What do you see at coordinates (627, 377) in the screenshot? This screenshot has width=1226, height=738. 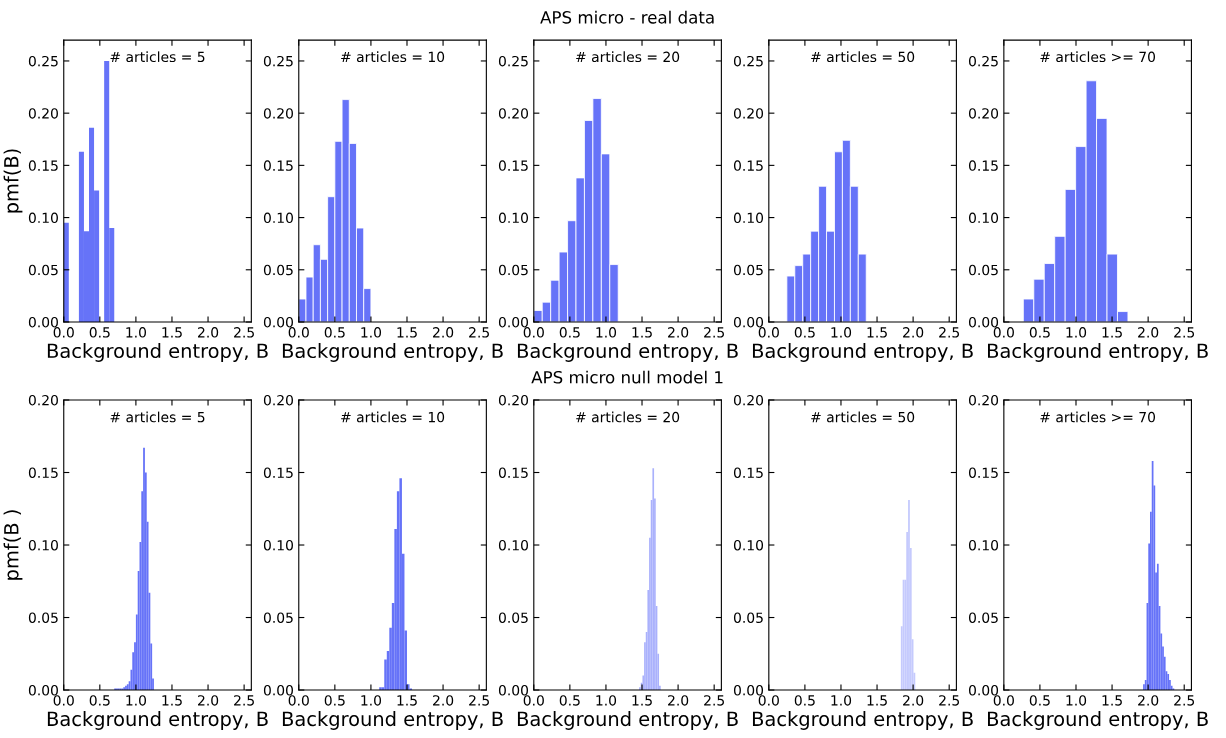 I see `chart-title: APS micro null model 1` at bounding box center [627, 377].